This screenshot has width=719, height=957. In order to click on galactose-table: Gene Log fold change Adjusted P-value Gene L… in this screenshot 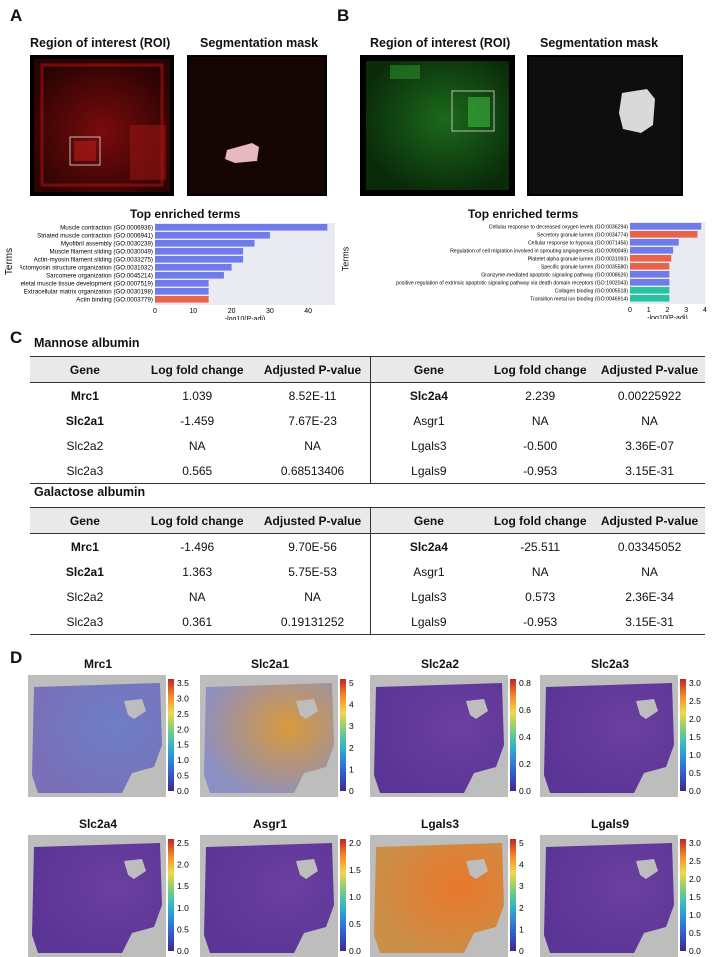, I will do `click(367, 571)`.